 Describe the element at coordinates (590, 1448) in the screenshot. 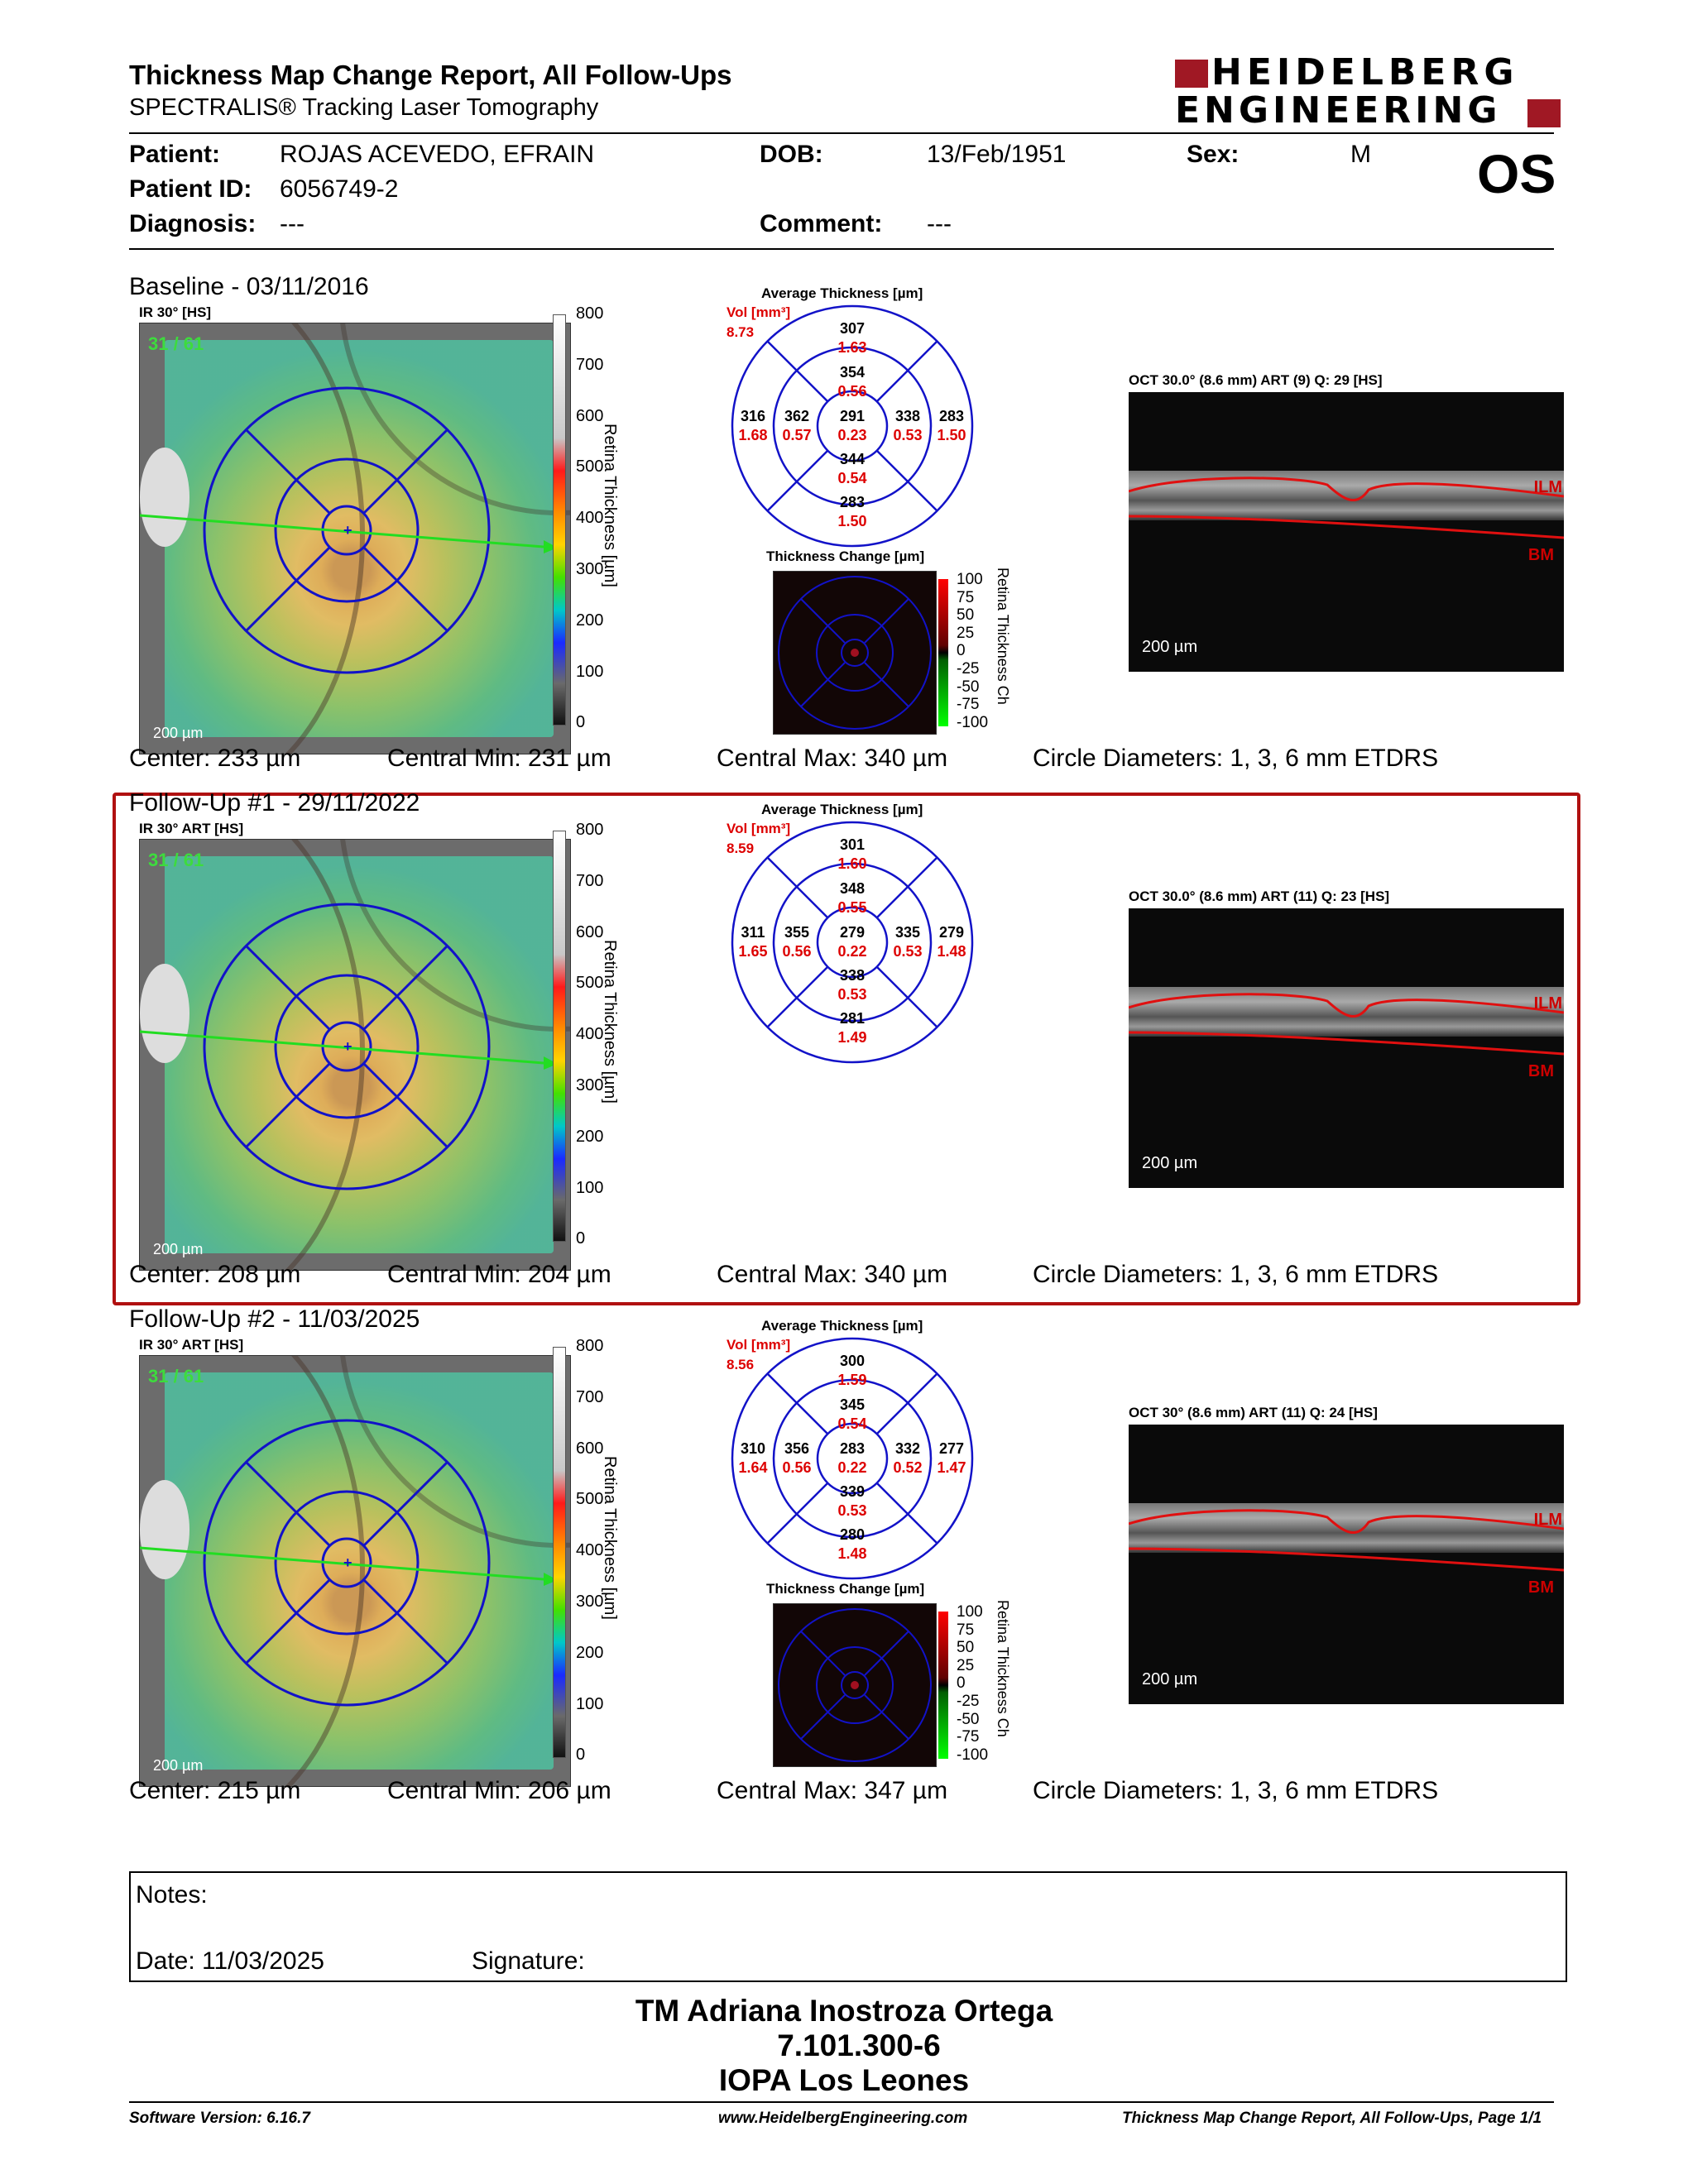

I see `colorbar-tick: 600` at that location.